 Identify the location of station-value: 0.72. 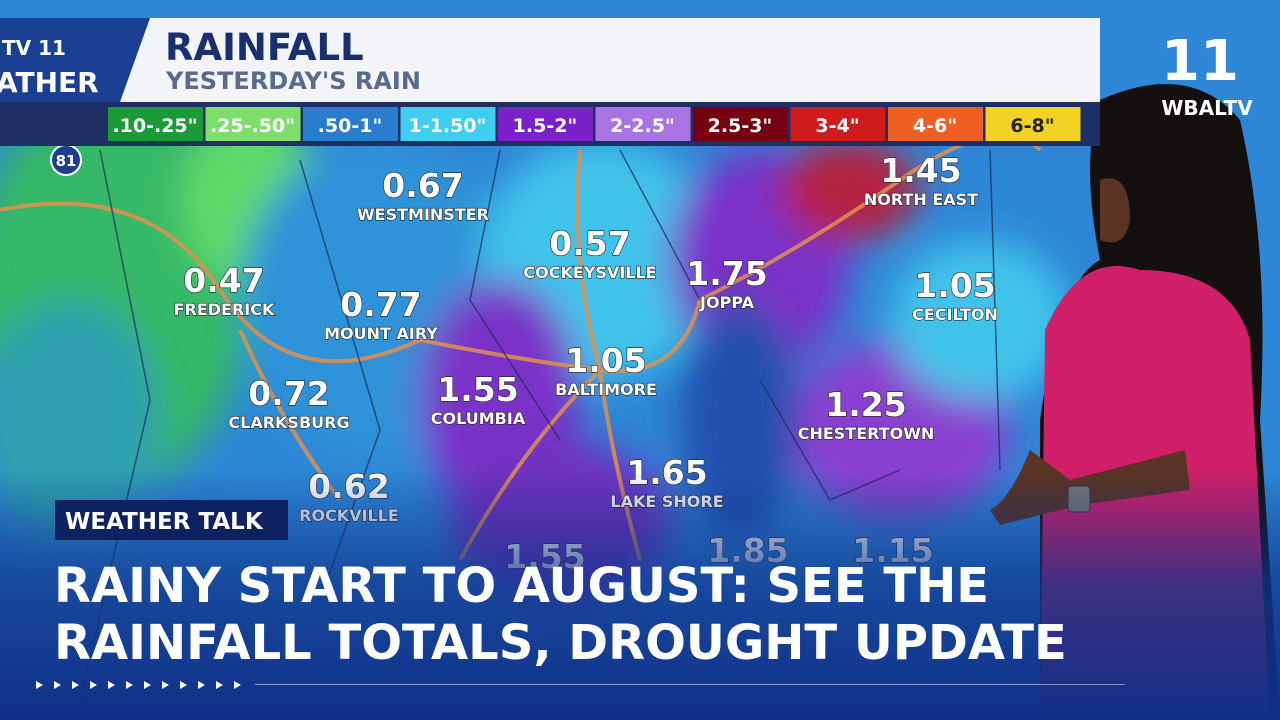
(288, 393).